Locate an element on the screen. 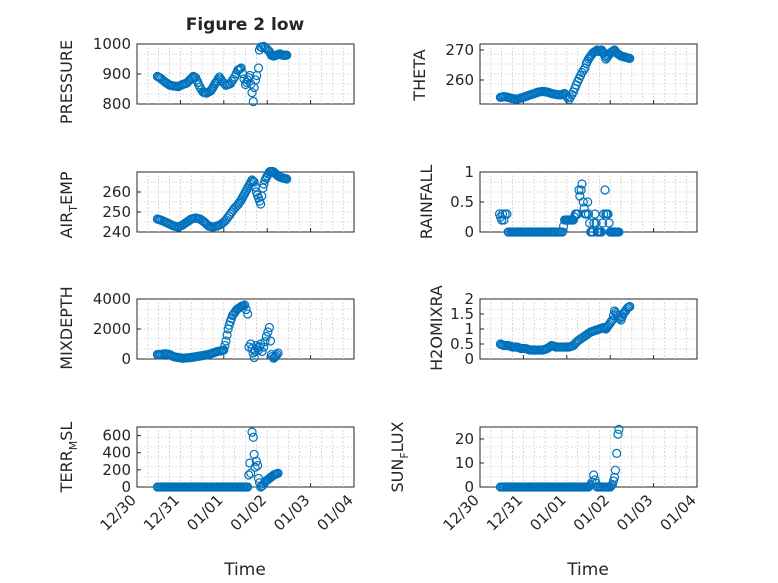 Image resolution: width=778 pixels, height=583 pixels. ylabel-sun-sub: F is located at coordinates (404, 455).